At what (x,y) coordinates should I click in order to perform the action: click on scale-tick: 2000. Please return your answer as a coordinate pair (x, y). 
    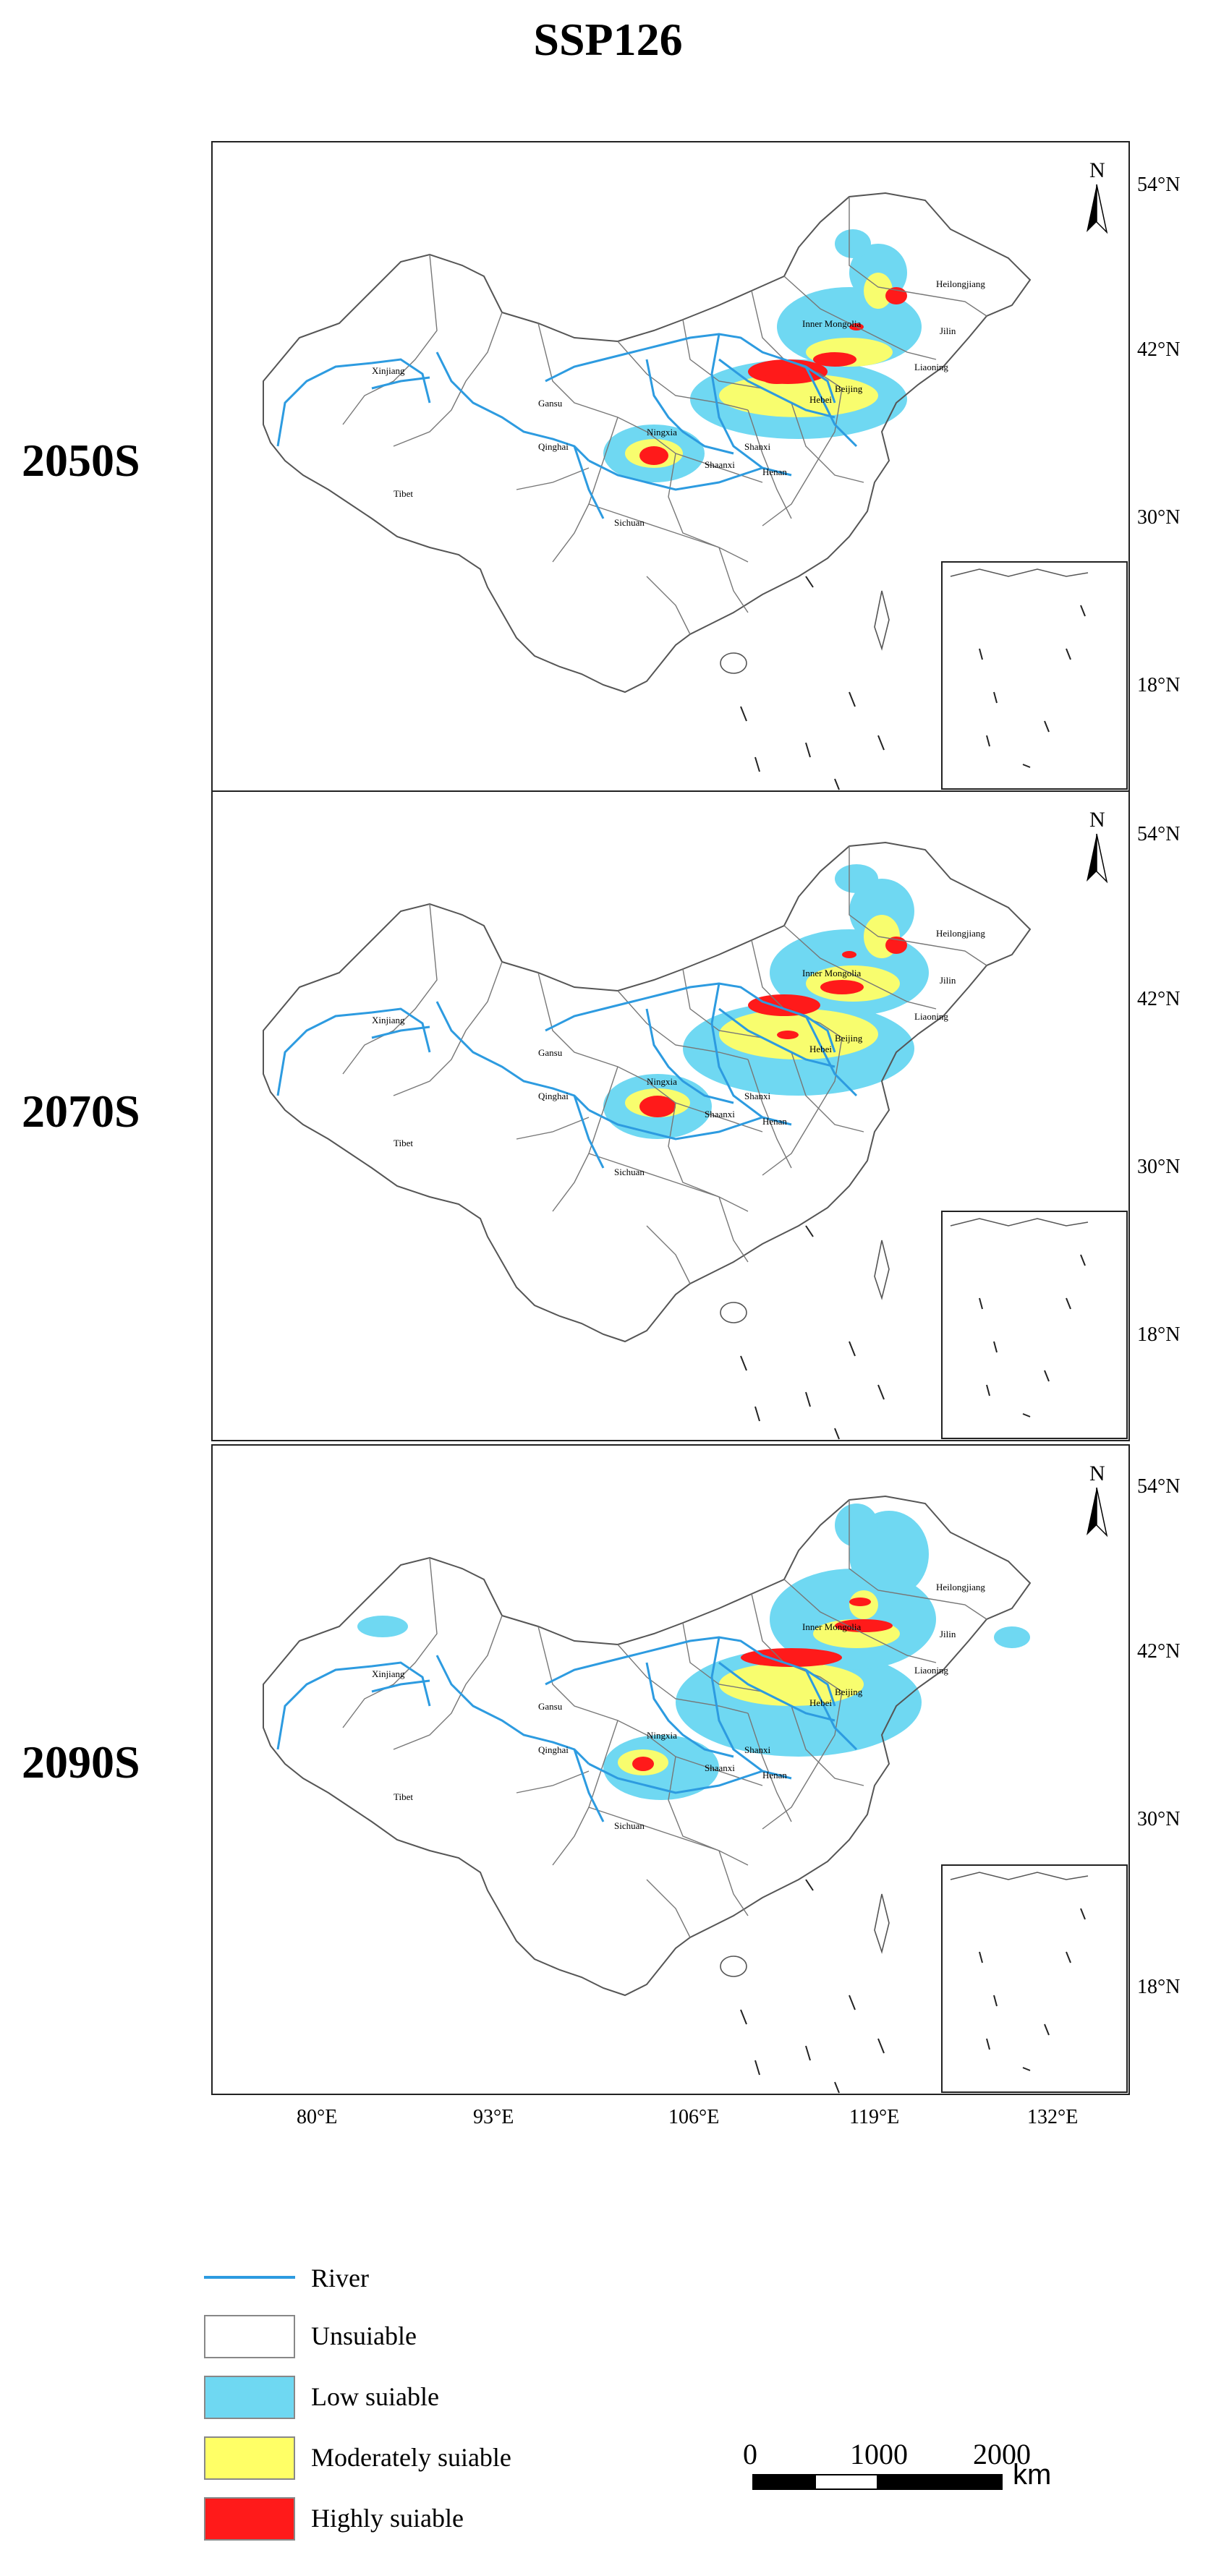
    Looking at the image, I should click on (1002, 2454).